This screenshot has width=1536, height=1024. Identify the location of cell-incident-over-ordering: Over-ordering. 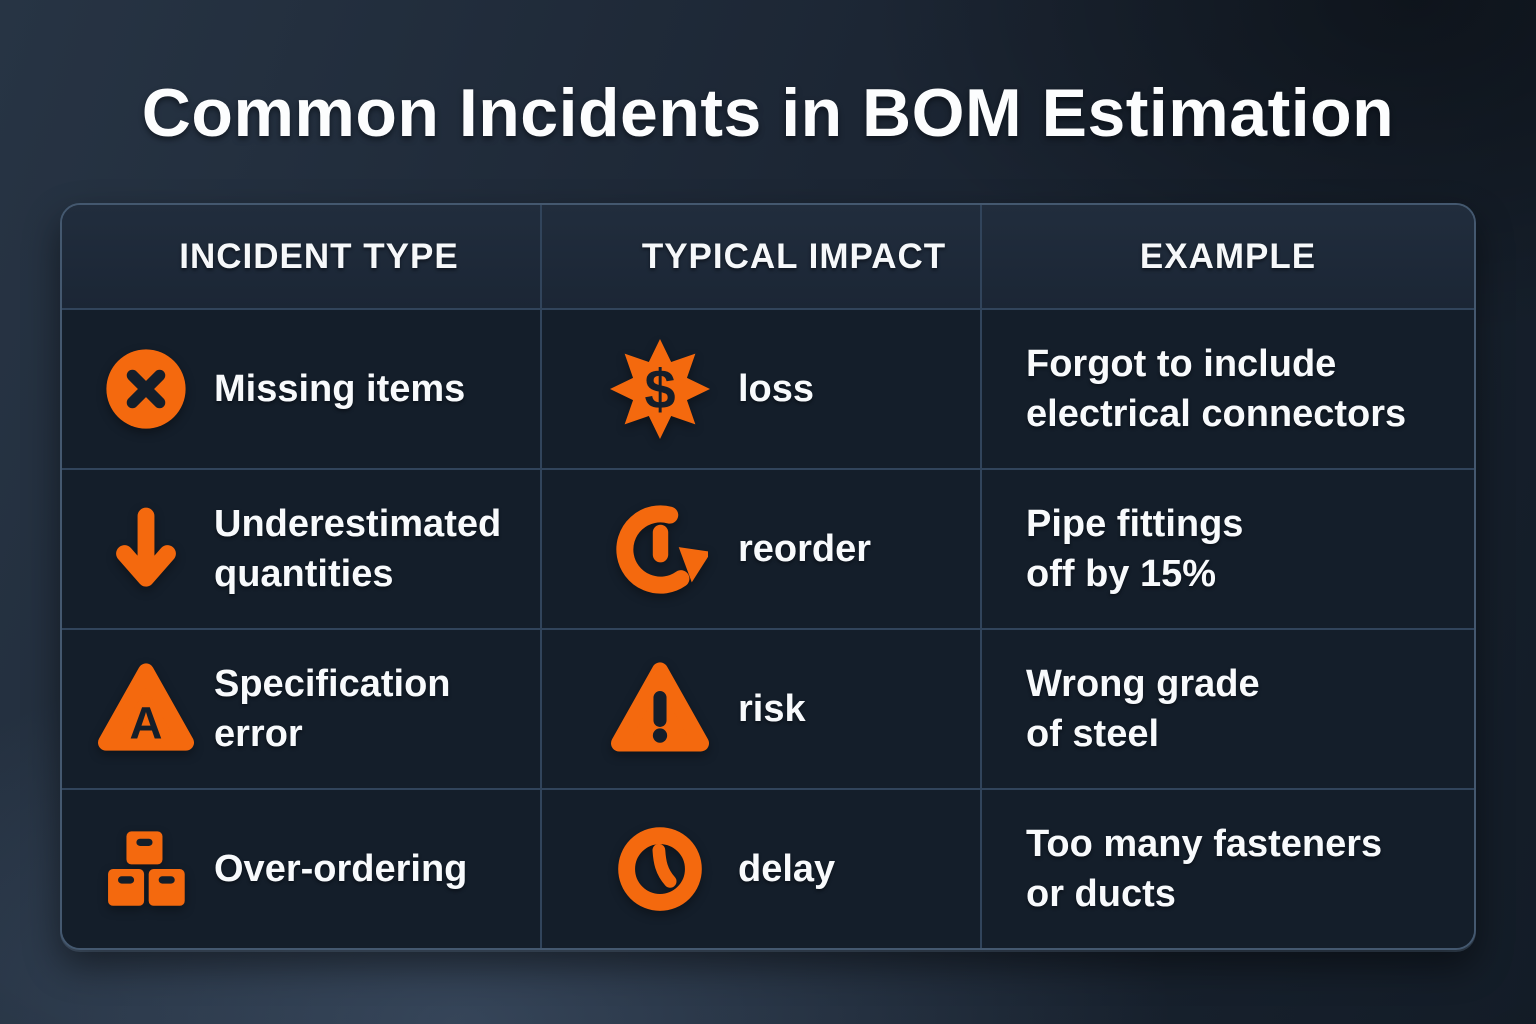
(301, 868).